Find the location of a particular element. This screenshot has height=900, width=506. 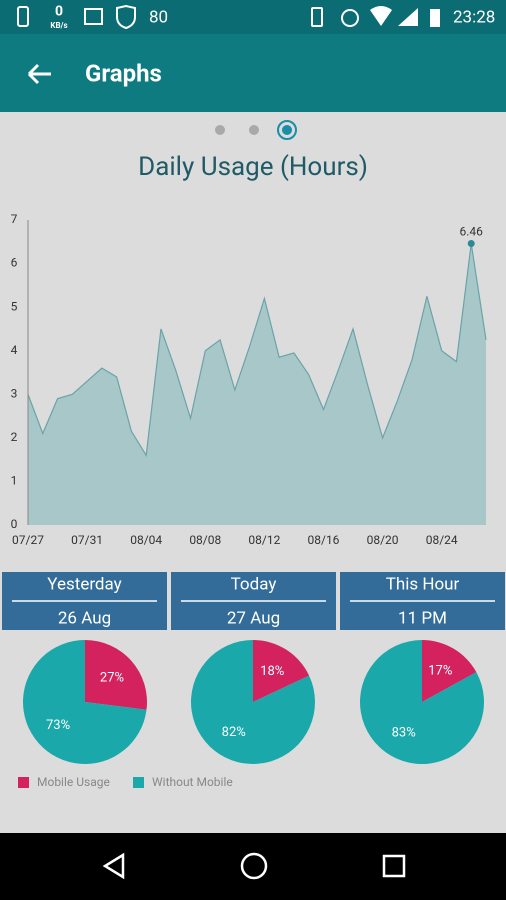

nav-home is located at coordinates (254, 866).